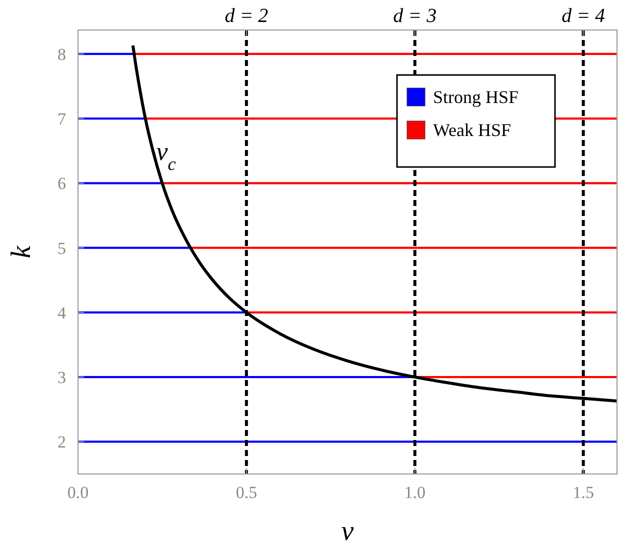  I want to click on x-tick-label: 0.0, so click(78, 492).